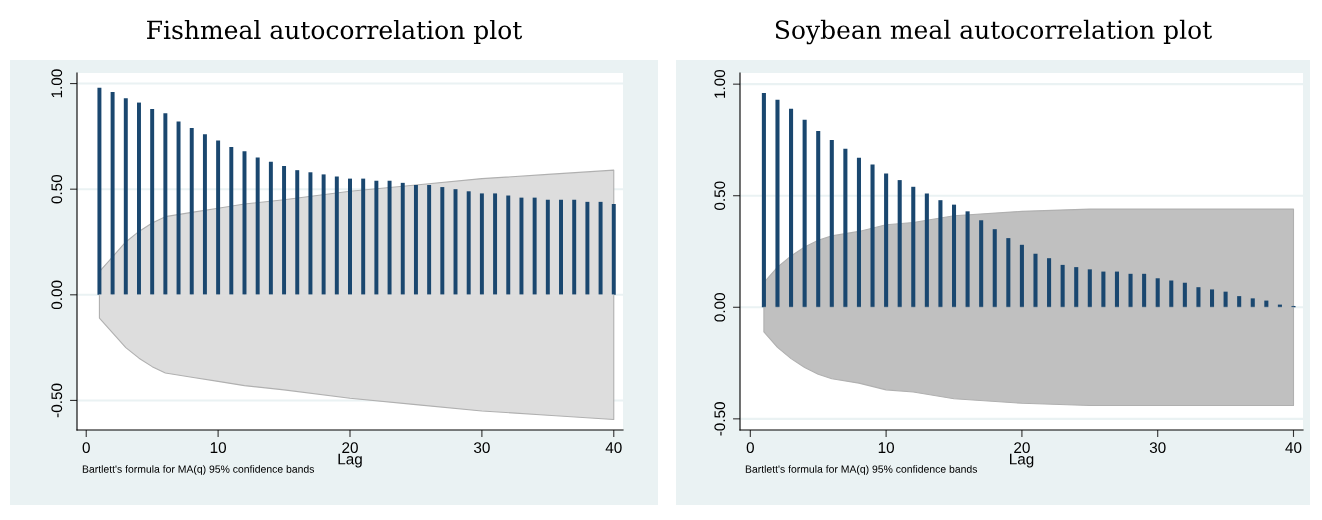 This screenshot has height=520, width=1322. I want to click on chart-title: Soybean meal autocorrelation plot, so click(993, 32).